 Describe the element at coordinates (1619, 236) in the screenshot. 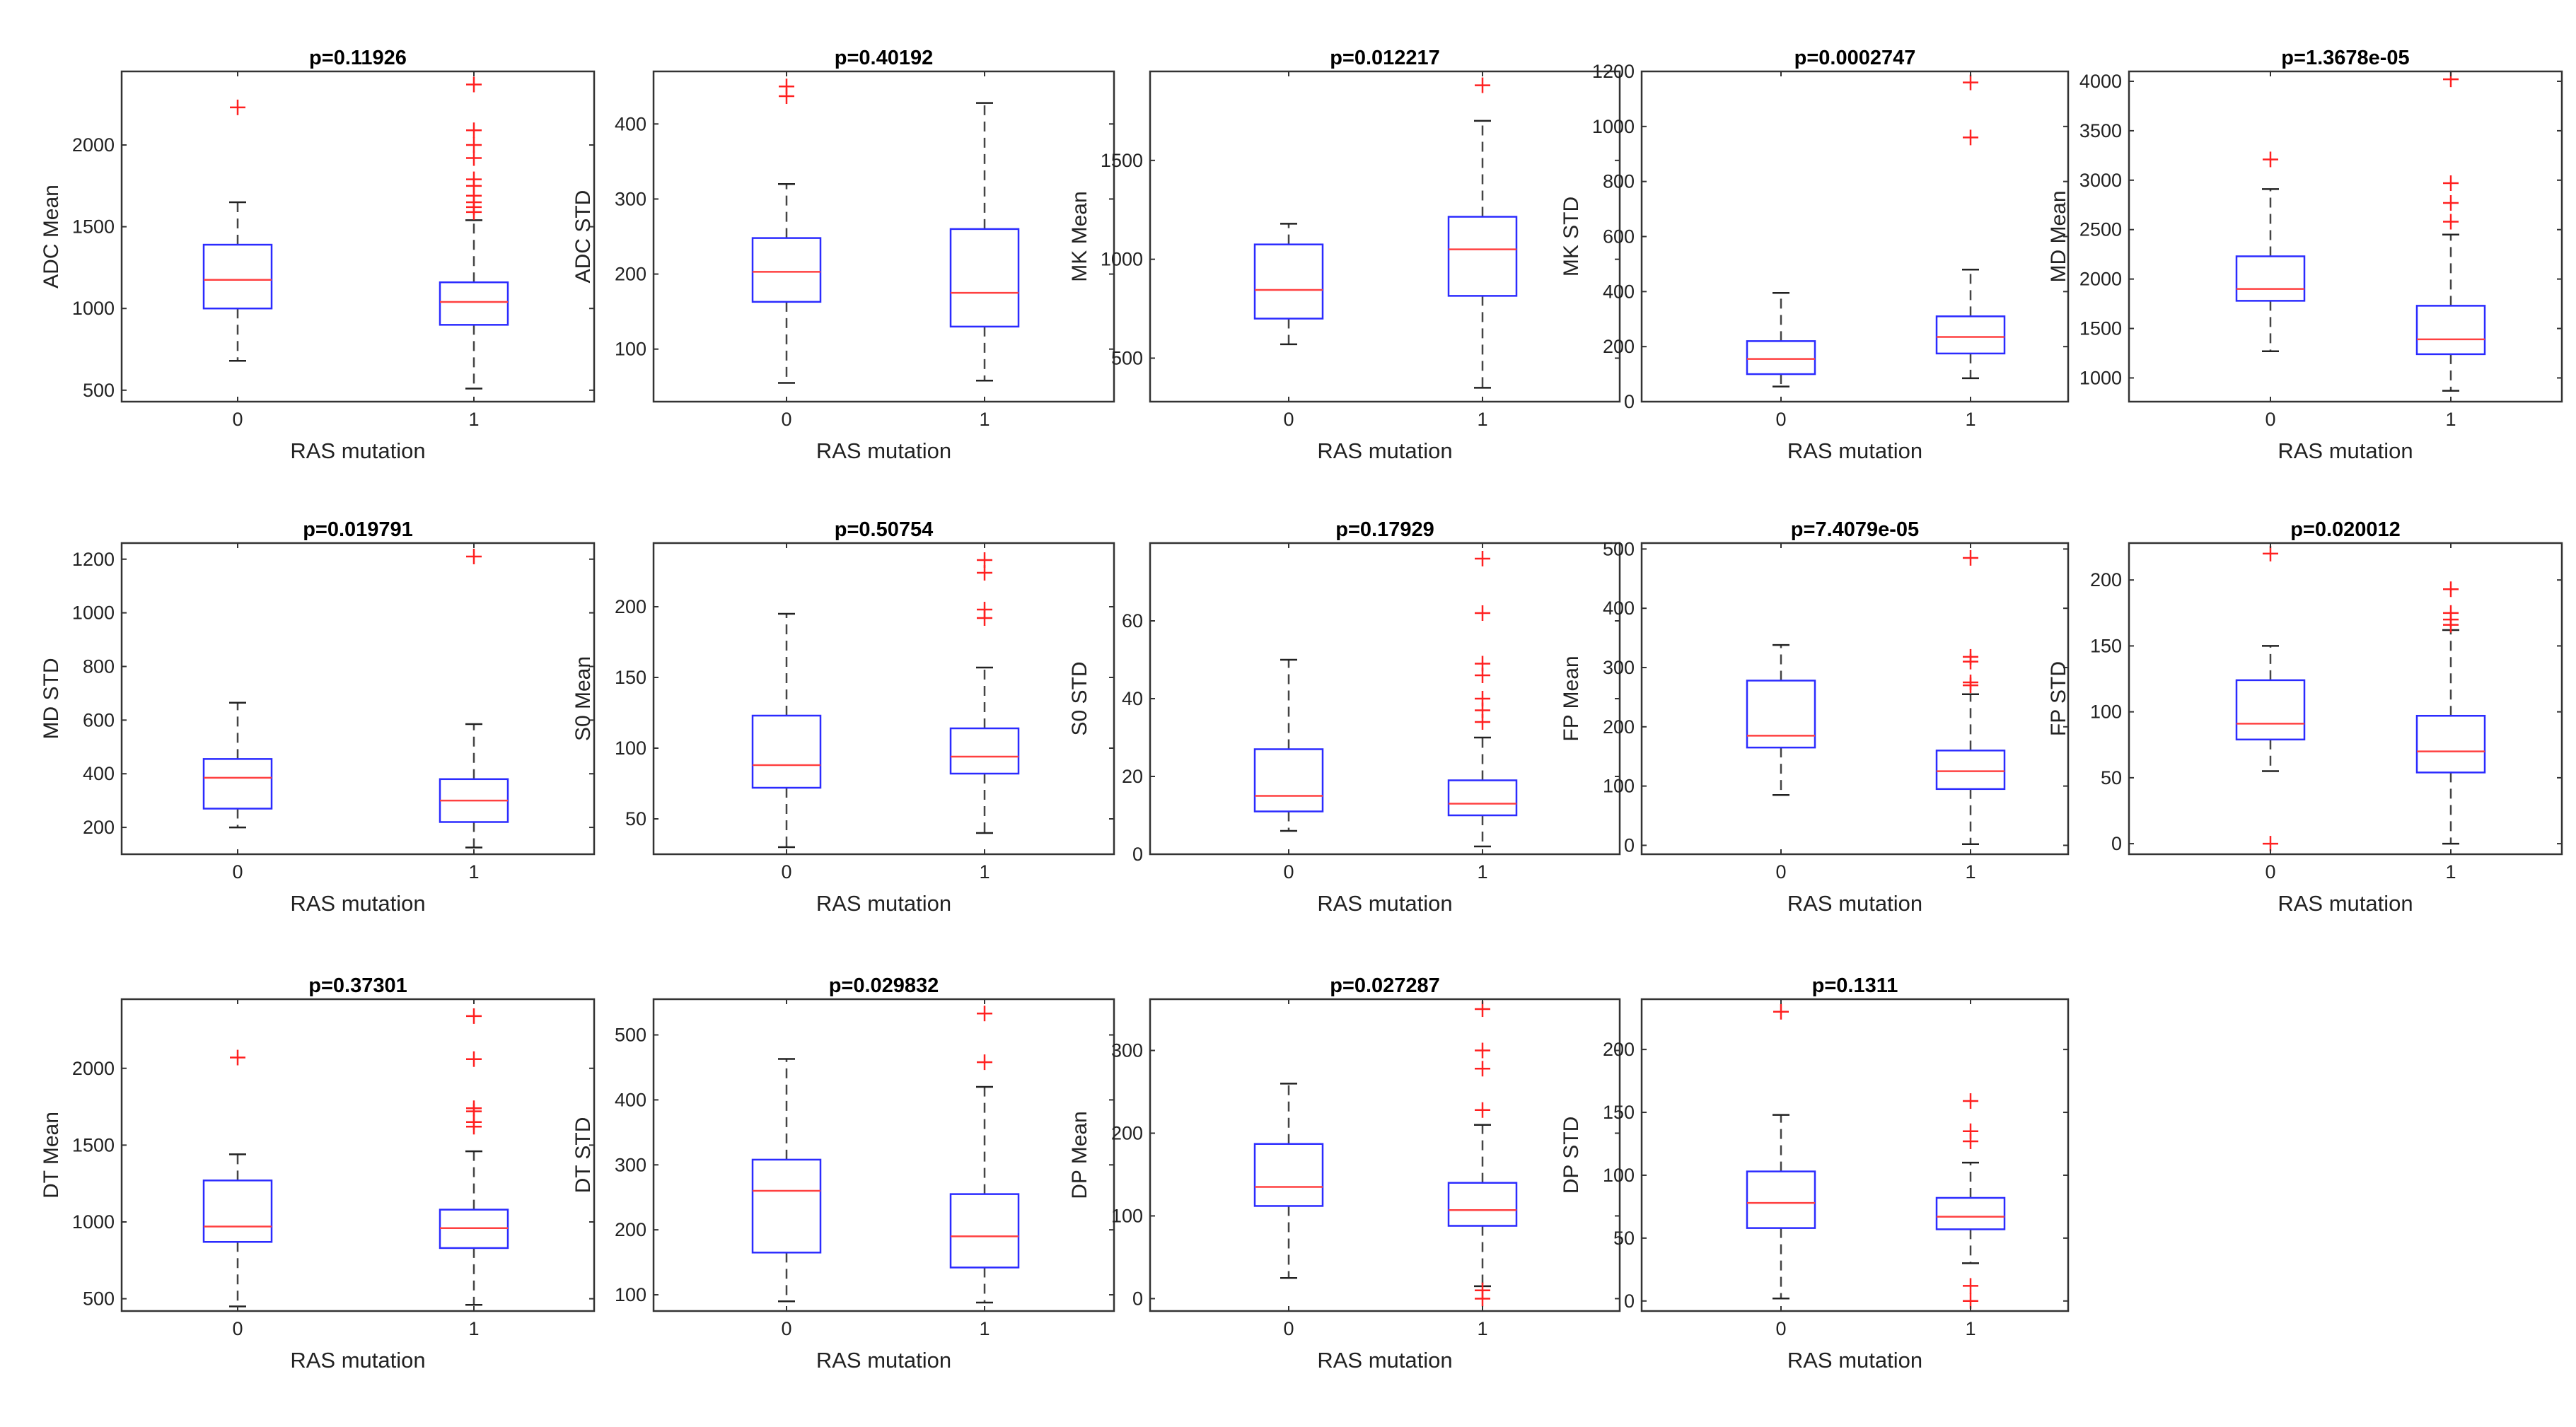

I see `y-tick-label: 600` at that location.